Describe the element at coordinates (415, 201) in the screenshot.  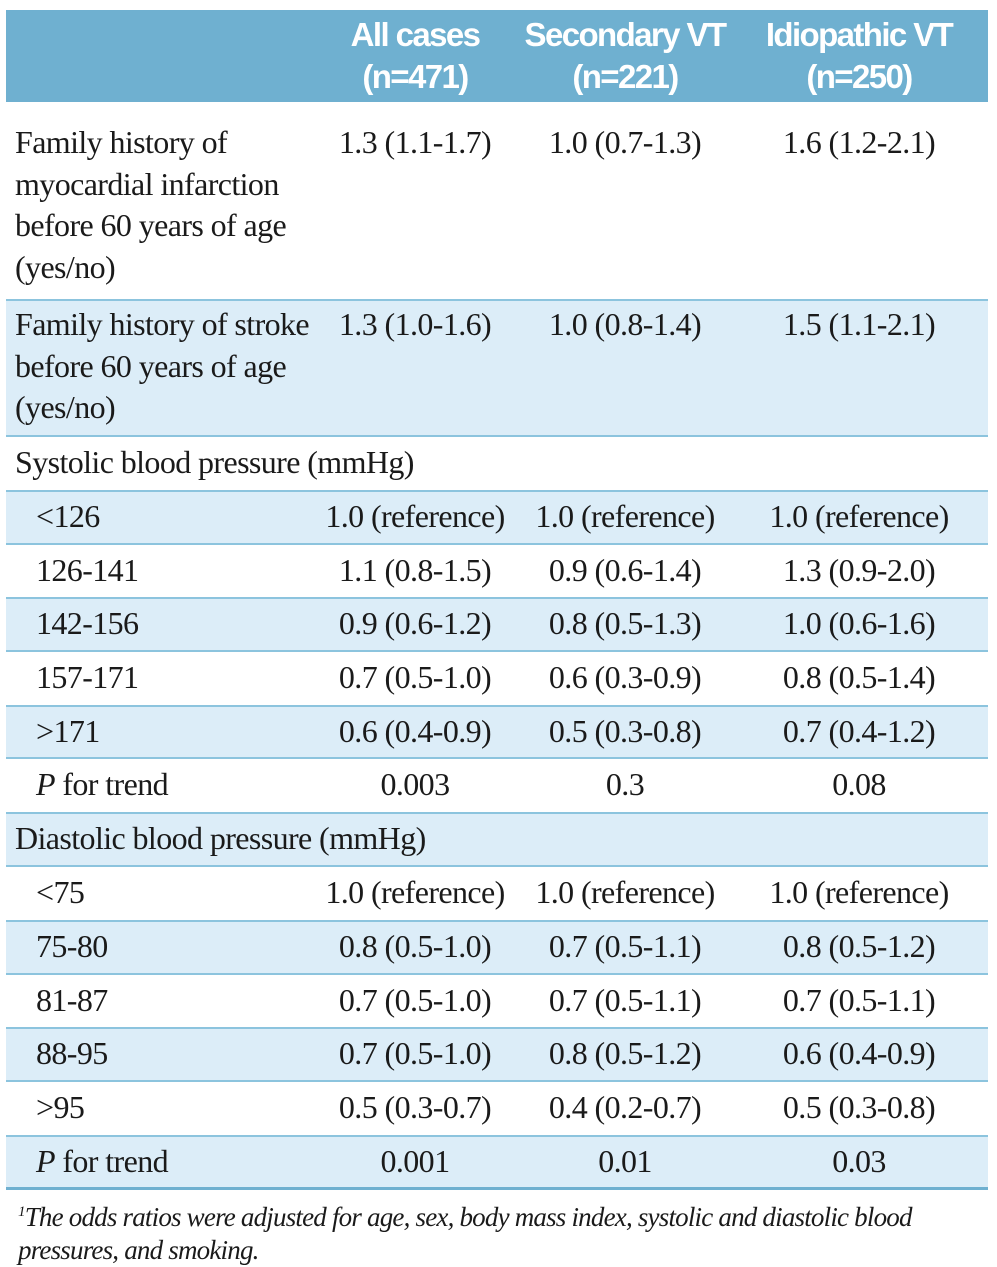
I see `cell-value: 1.3 (1.1-1.7)` at that location.